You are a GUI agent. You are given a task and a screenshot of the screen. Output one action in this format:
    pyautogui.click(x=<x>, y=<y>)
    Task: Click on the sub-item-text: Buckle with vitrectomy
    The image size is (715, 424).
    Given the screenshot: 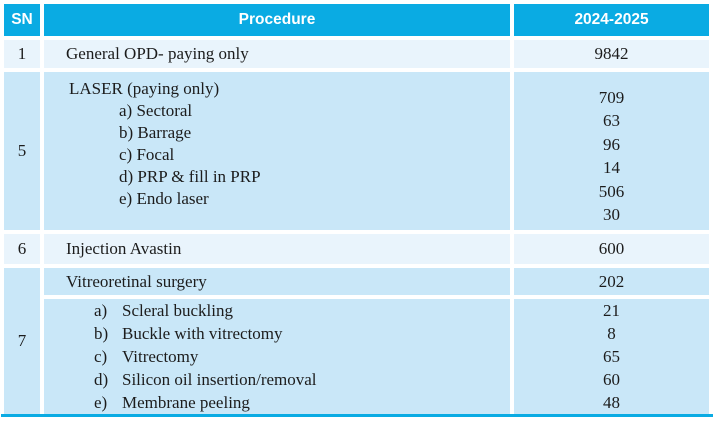 What is the action you would take?
    pyautogui.click(x=202, y=333)
    